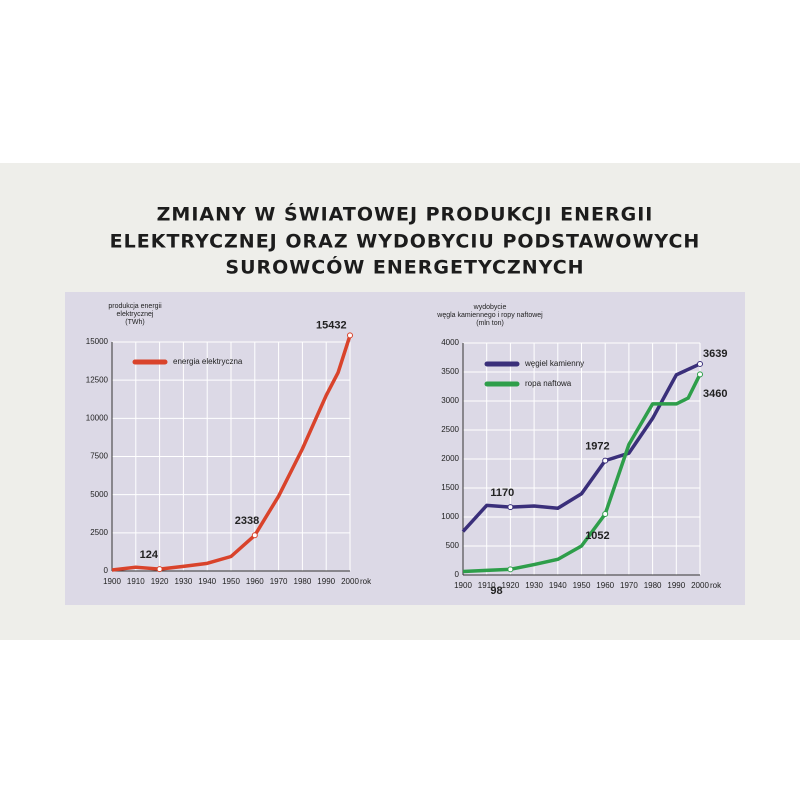 This screenshot has width=800, height=805. What do you see at coordinates (715, 354) in the screenshot?
I see `data-label: 3639` at bounding box center [715, 354].